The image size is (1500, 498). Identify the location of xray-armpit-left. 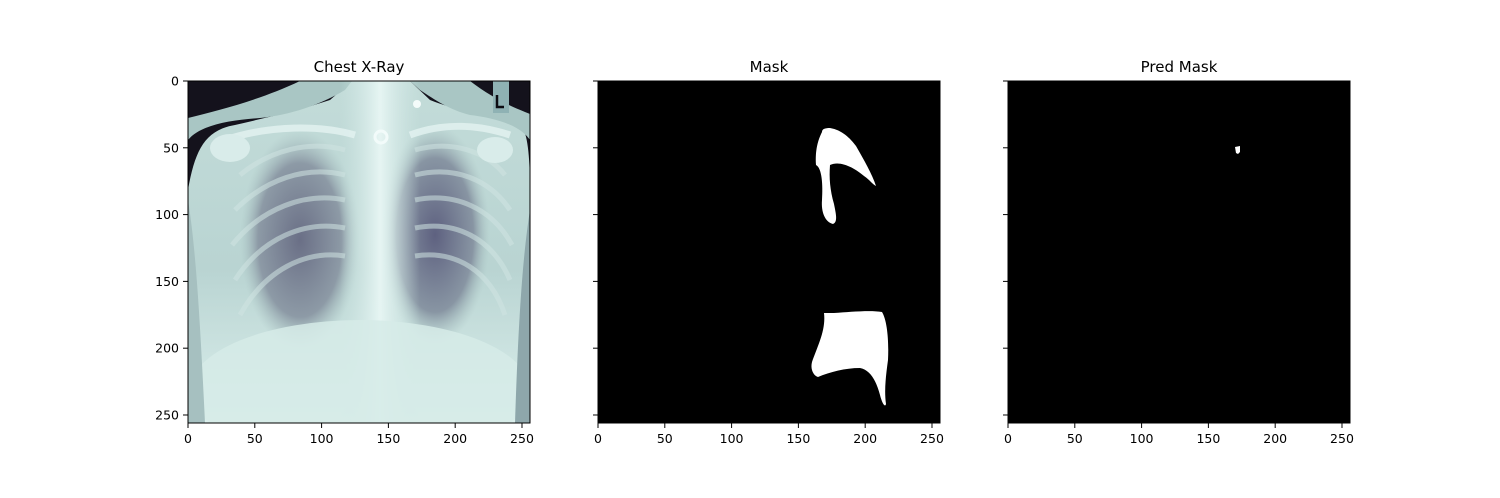
(196, 311).